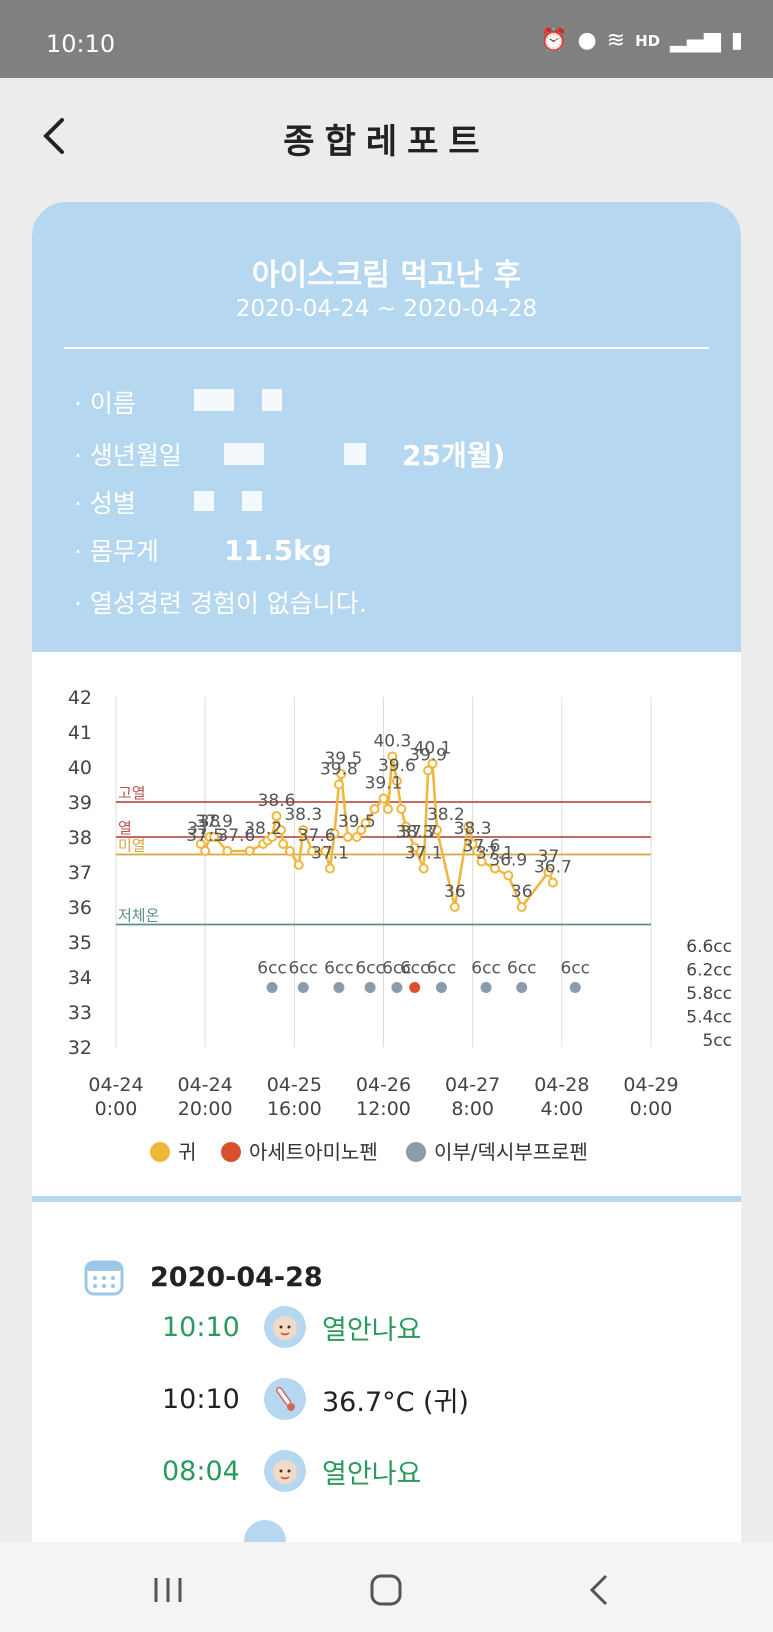 The height and width of the screenshot is (1632, 773). Describe the element at coordinates (384, 784) in the screenshot. I see `ear-temp-data-label: 39.1` at that location.